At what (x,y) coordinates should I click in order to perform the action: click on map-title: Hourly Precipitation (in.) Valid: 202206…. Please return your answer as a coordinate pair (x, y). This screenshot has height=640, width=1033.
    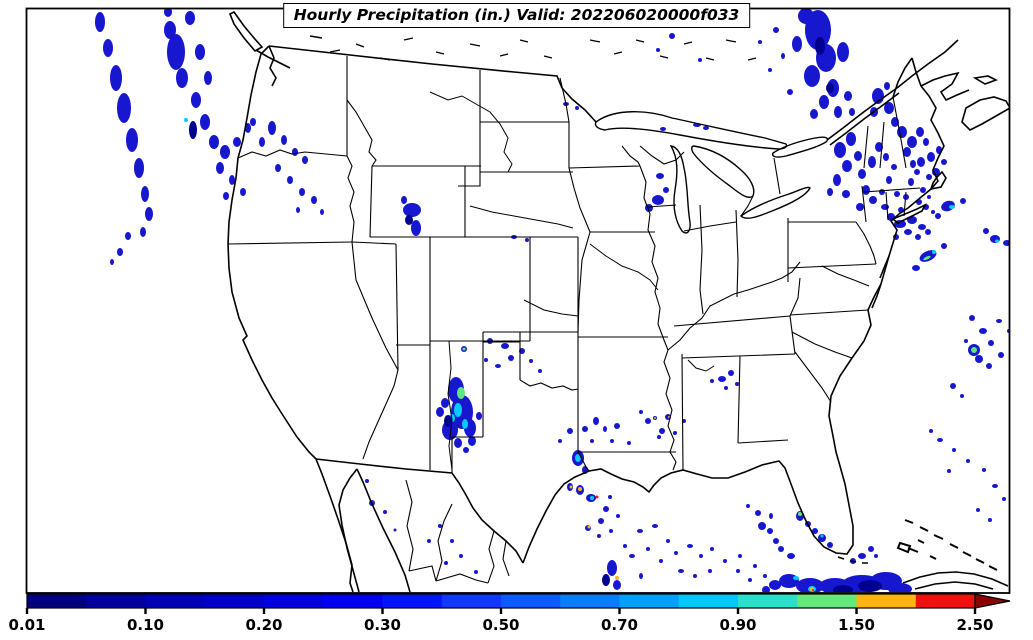
    Looking at the image, I should click on (516, 15).